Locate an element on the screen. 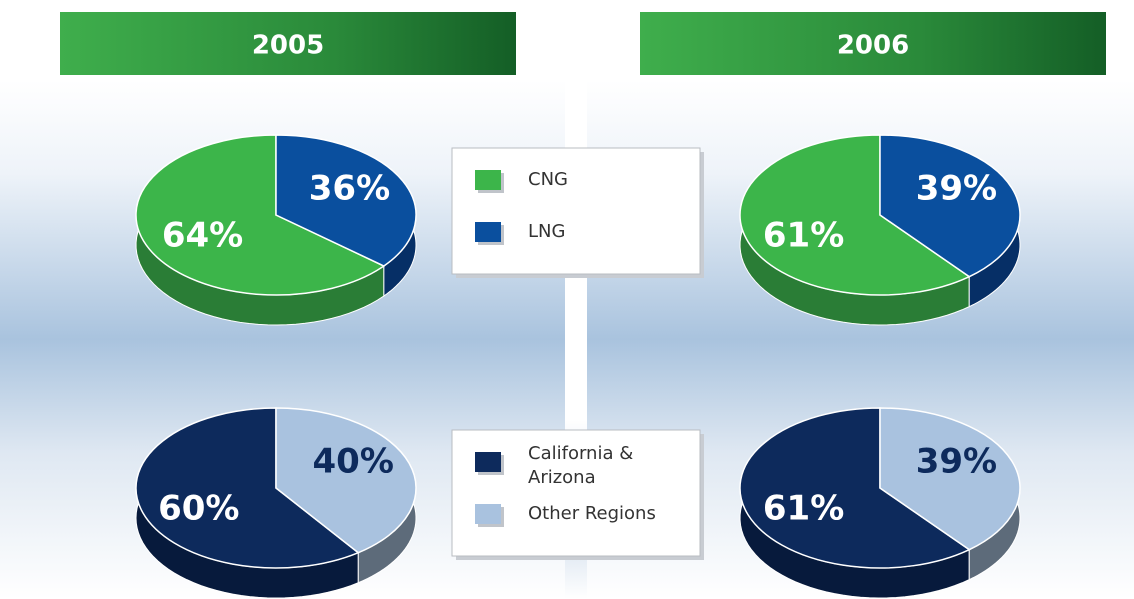  legend-label: California & Arizona is located at coordinates (580, 465).